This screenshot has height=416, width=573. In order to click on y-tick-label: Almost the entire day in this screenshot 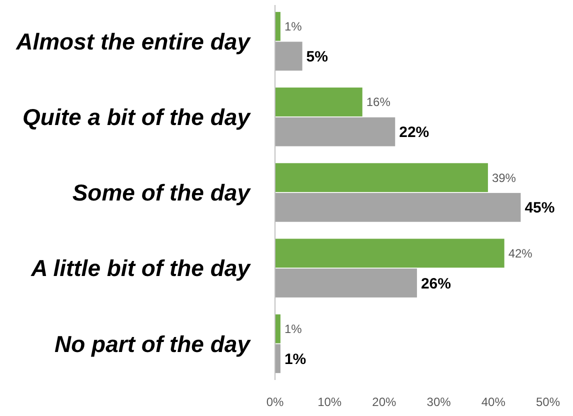, I will do `click(133, 41)`.